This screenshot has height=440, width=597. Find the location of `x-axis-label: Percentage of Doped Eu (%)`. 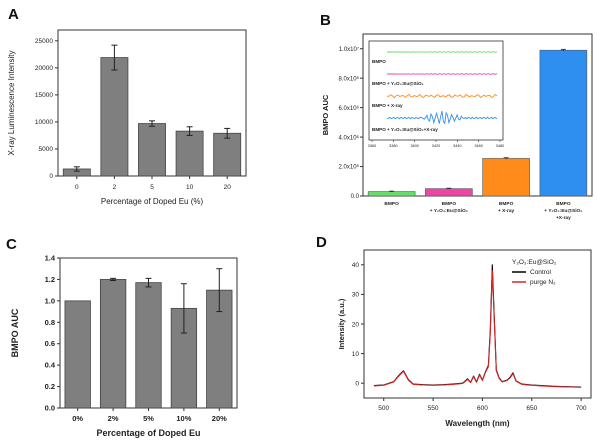

x-axis-label: Percentage of Doped Eu (%) is located at coordinates (152, 201).